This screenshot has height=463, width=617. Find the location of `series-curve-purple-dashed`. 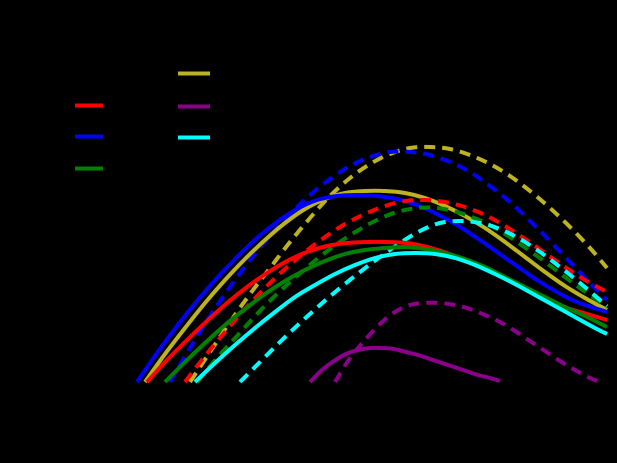

series-curve-purple-dashed is located at coordinates (467, 342).